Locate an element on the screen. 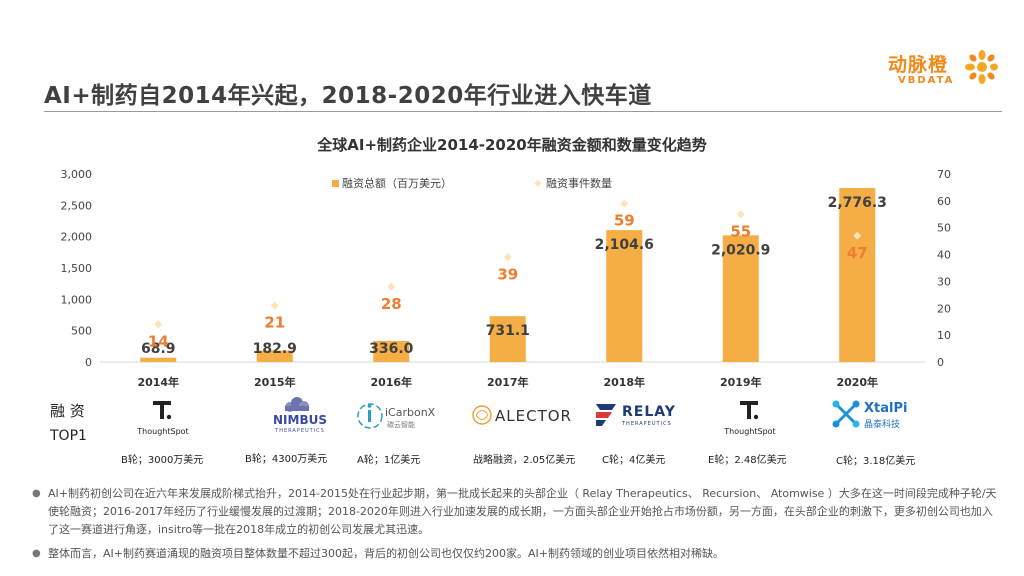 This screenshot has width=1024, height=576. amount-label: 68.9 is located at coordinates (158, 349).